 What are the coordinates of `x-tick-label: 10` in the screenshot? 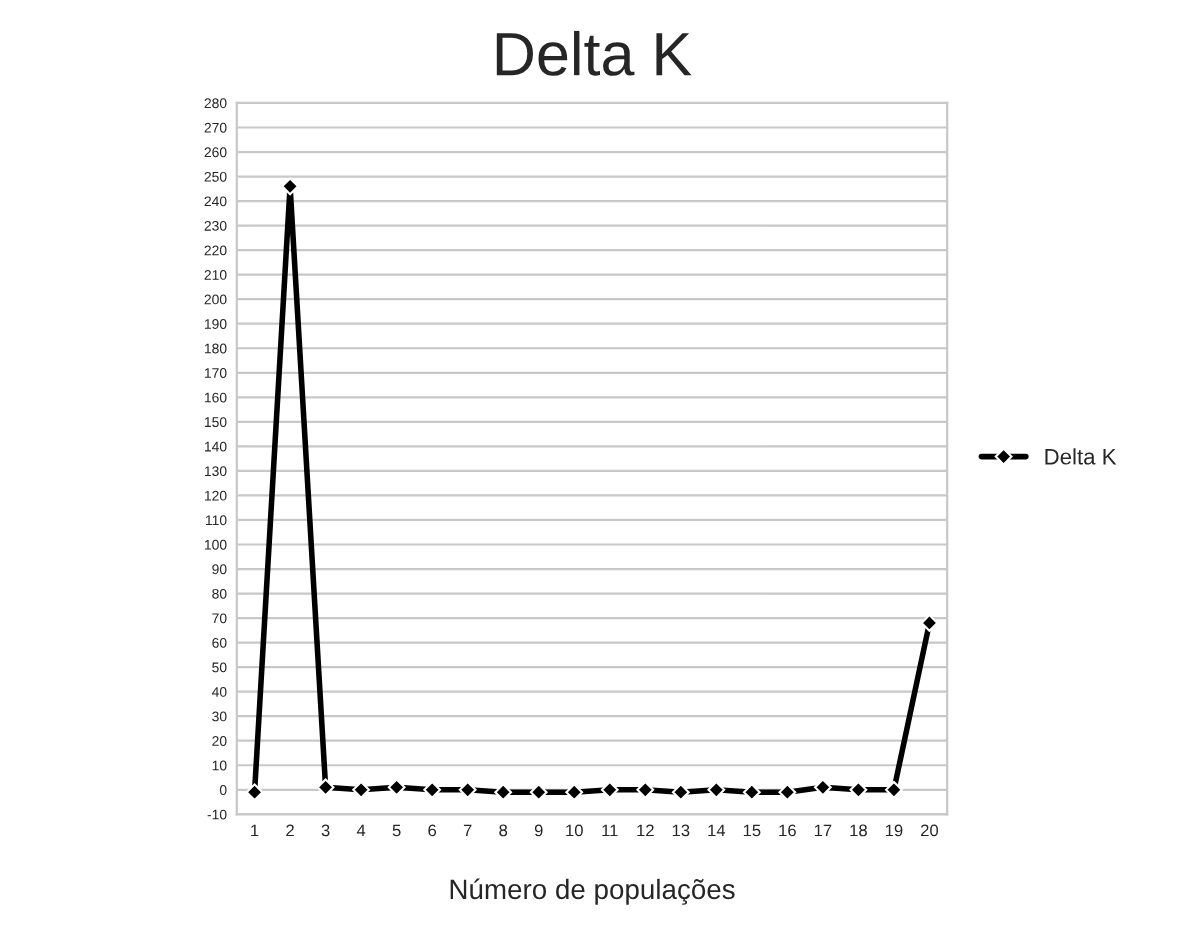 It's located at (574, 830).